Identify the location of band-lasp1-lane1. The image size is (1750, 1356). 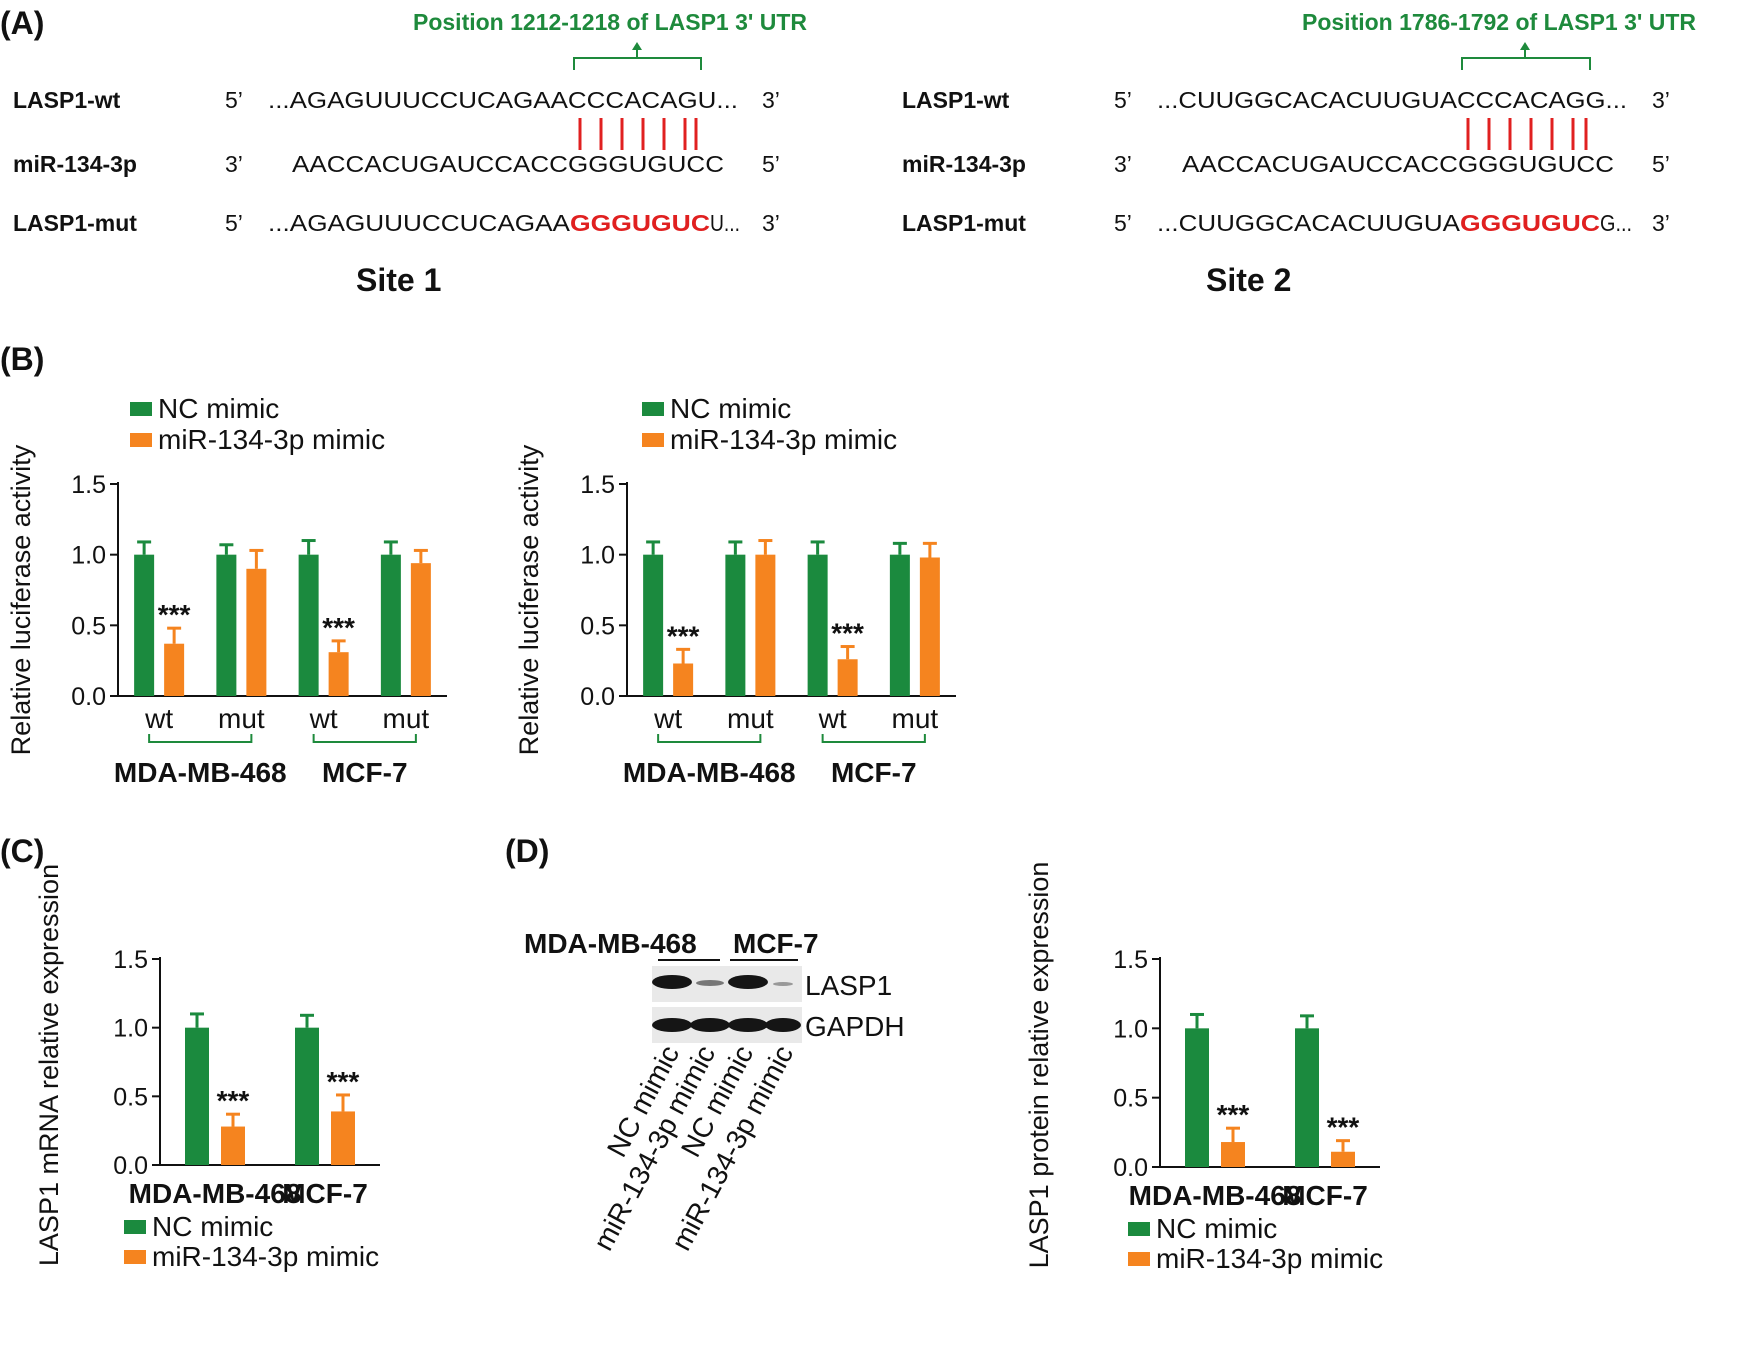
(672, 982).